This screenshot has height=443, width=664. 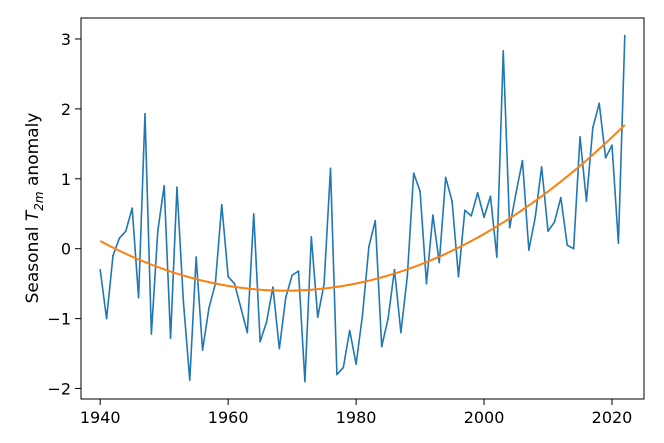 I want to click on x-tick-label: 2020, so click(x=612, y=417).